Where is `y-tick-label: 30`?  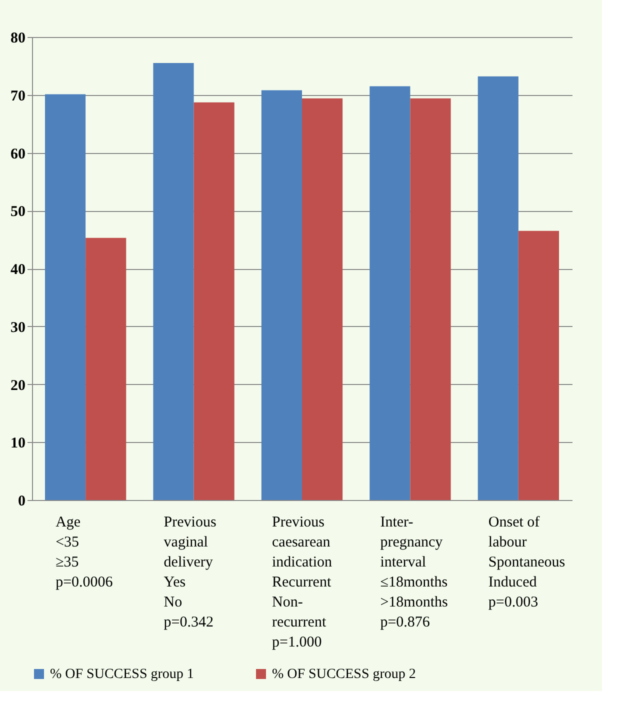 y-tick-label: 30 is located at coordinates (18, 328).